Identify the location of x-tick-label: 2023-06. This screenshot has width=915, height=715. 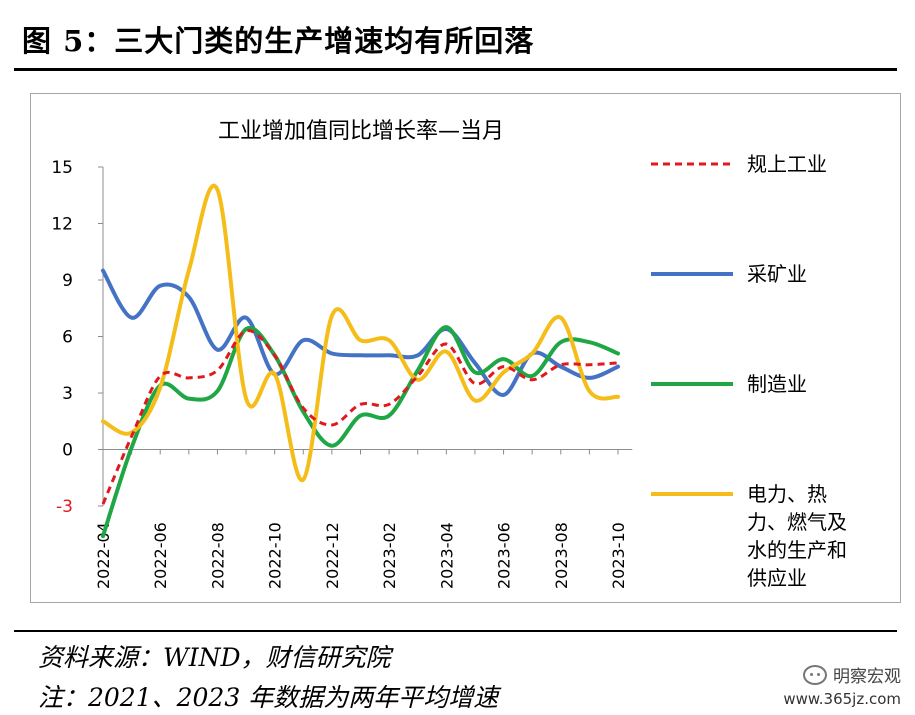
(504, 555).